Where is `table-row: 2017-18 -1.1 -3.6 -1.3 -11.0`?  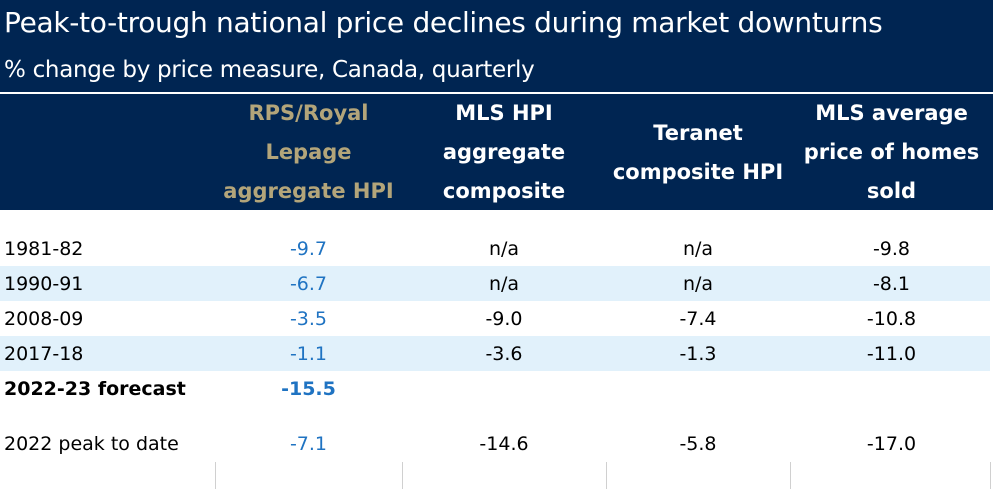 table-row: 2017-18 -1.1 -3.6 -1.3 -11.0 is located at coordinates (495, 353).